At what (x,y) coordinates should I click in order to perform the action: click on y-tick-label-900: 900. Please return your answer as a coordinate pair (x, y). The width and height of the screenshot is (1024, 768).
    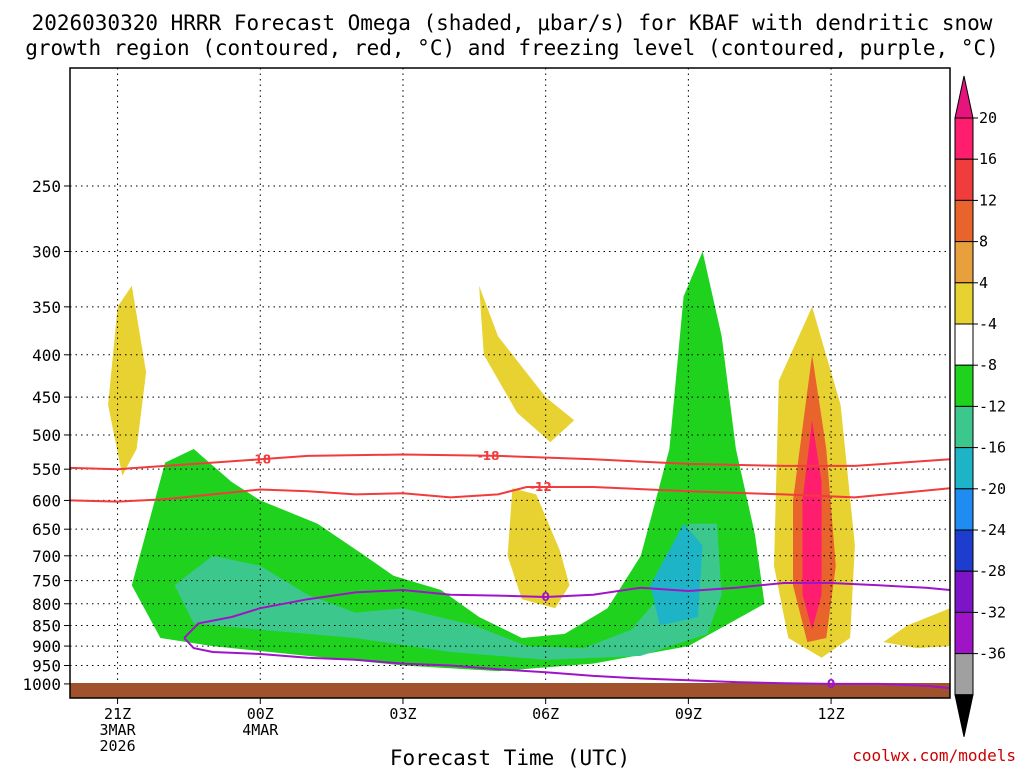
    Looking at the image, I should click on (46, 646).